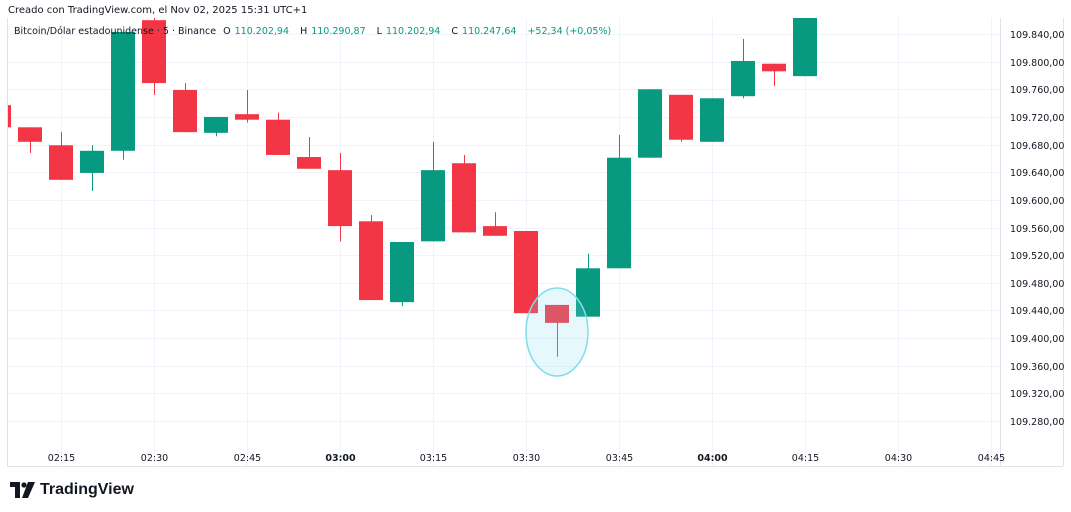 The height and width of the screenshot is (512, 1071). What do you see at coordinates (256, 31) in the screenshot?
I see `open-value: O 110.202,94` at bounding box center [256, 31].